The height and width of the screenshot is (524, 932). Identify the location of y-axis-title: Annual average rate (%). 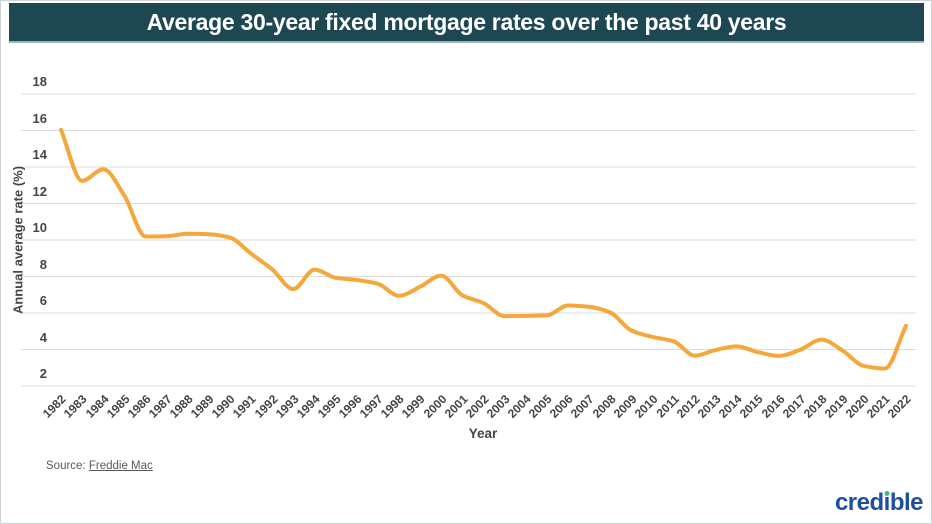
(18, 240).